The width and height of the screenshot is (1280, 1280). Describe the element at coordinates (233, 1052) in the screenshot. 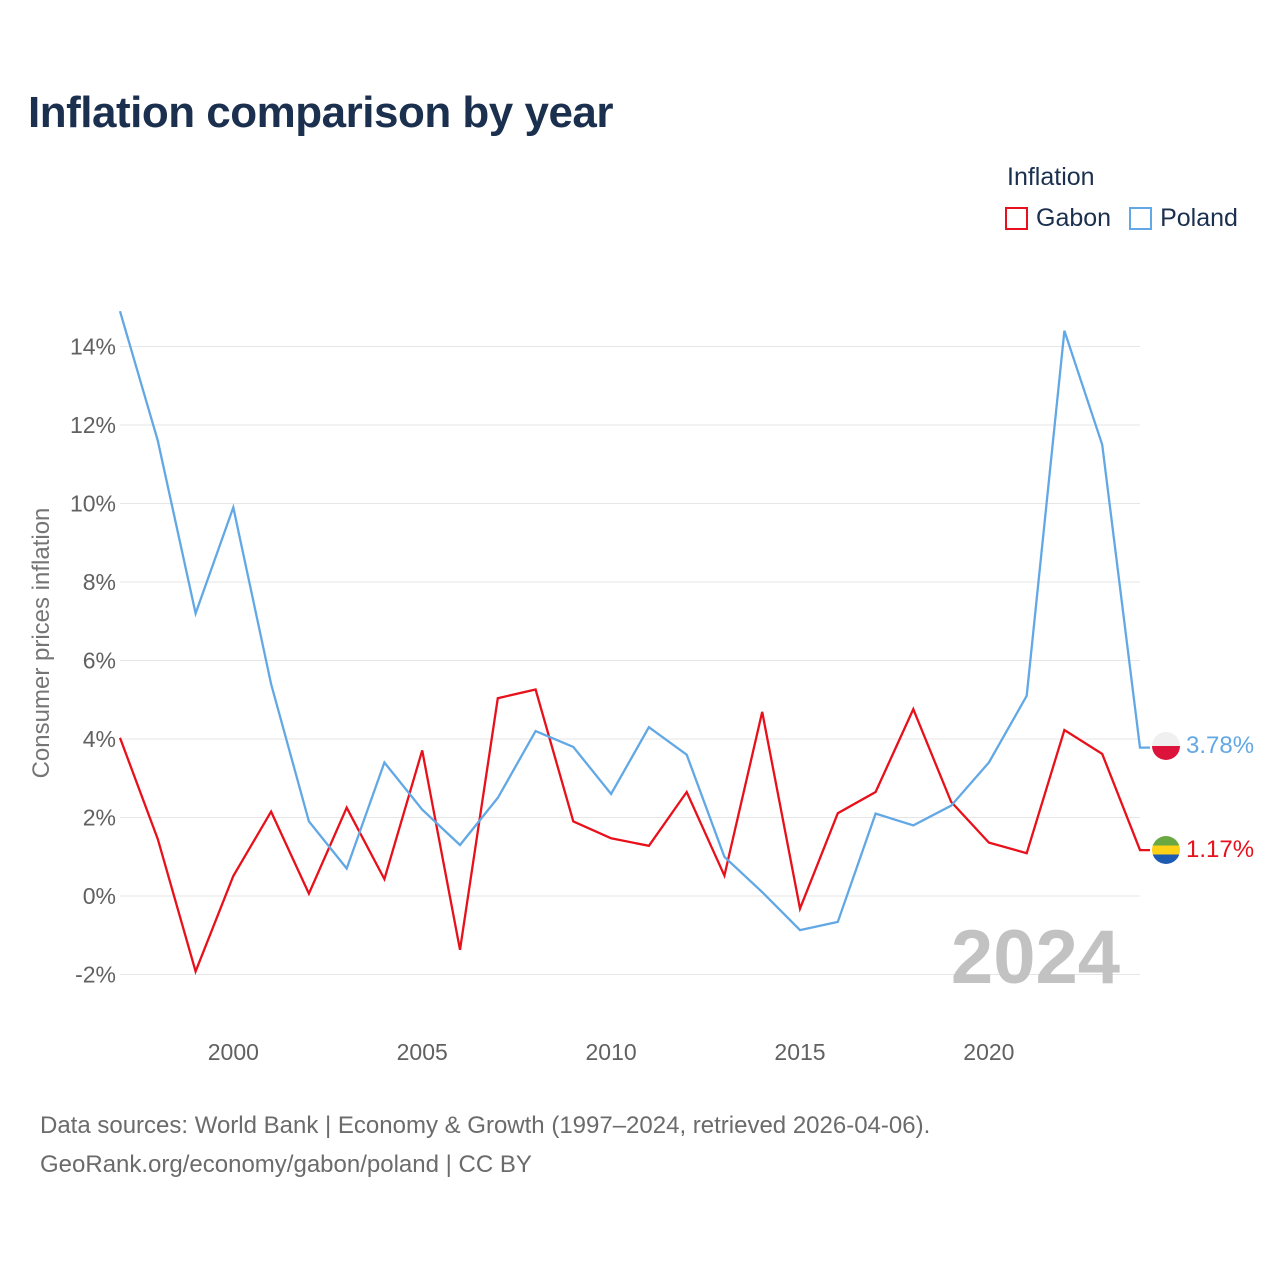

I see `x-tick-label: 2000` at that location.